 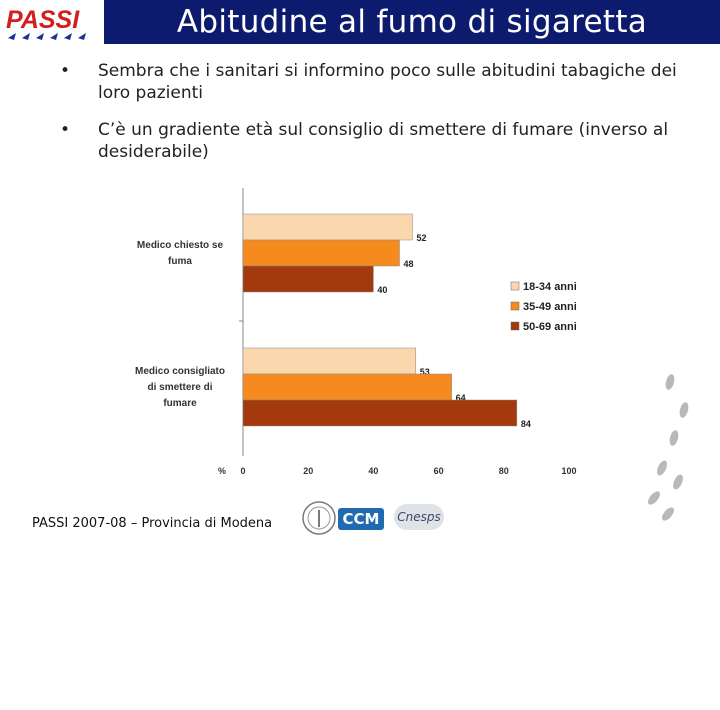 I want to click on data-label: 40, so click(x=382, y=290).